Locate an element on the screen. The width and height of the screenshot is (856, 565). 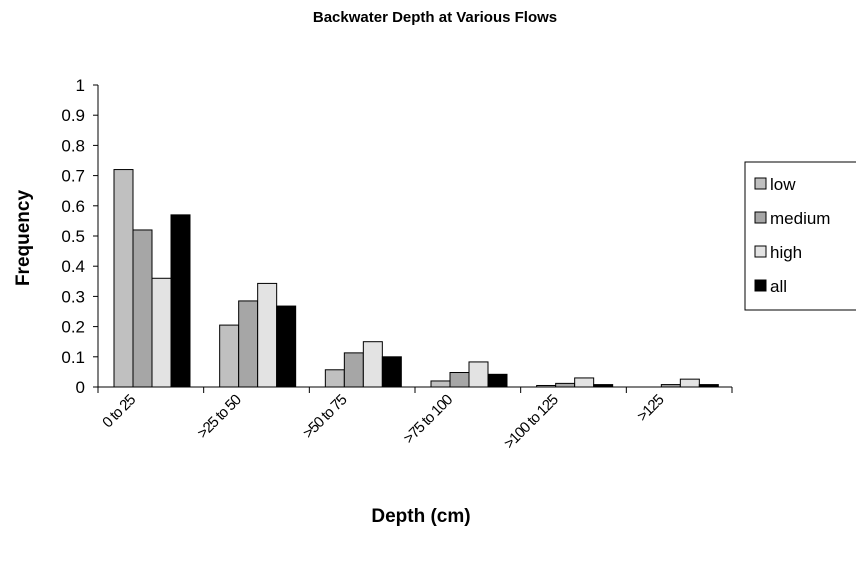
x-tick-label: >25 to 50 is located at coordinates (219, 416).